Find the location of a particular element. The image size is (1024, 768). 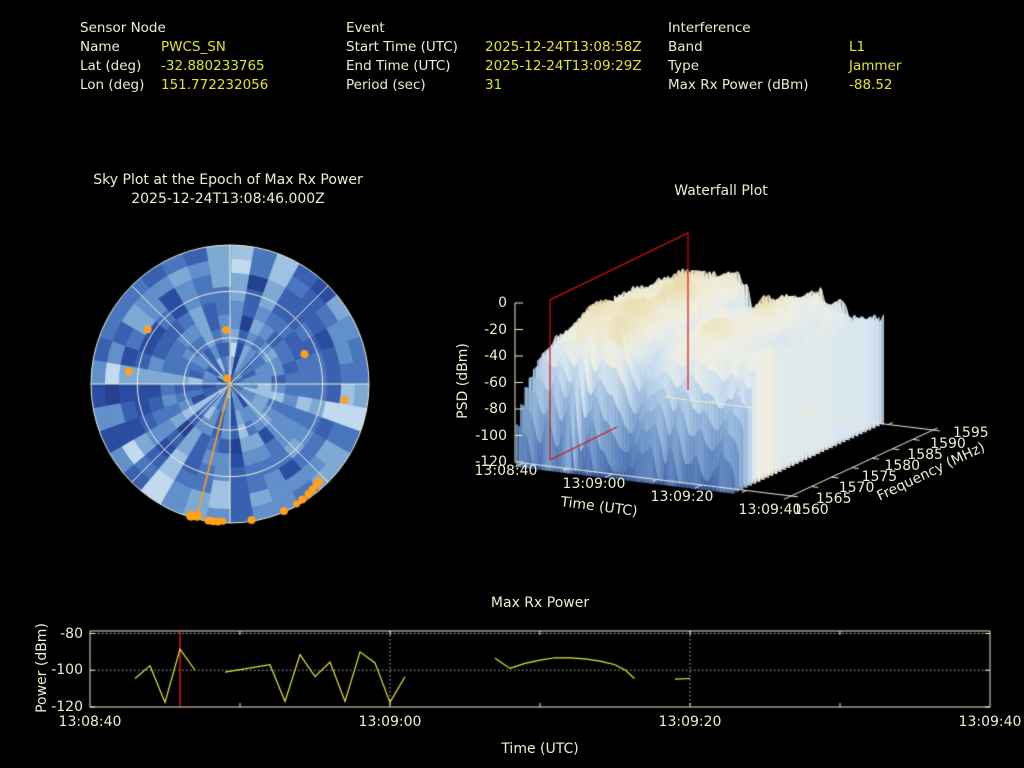

sensor-lon-label: Lon (deg) is located at coordinates (112, 85).